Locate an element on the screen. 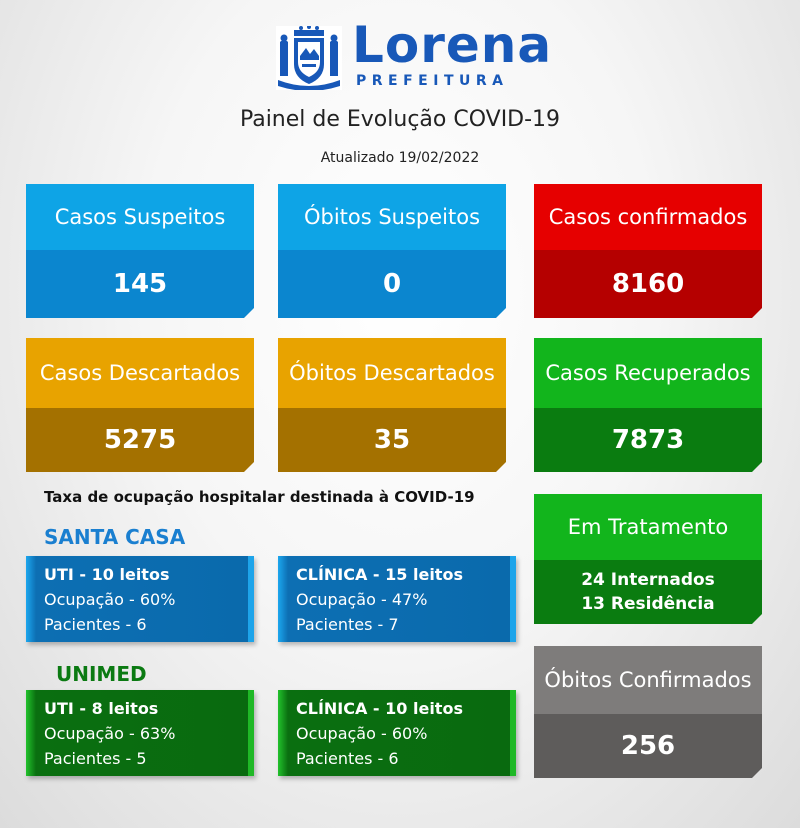 Image resolution: width=800 pixels, height=828 pixels. card-value: 24 Internados 13 Residência is located at coordinates (648, 592).